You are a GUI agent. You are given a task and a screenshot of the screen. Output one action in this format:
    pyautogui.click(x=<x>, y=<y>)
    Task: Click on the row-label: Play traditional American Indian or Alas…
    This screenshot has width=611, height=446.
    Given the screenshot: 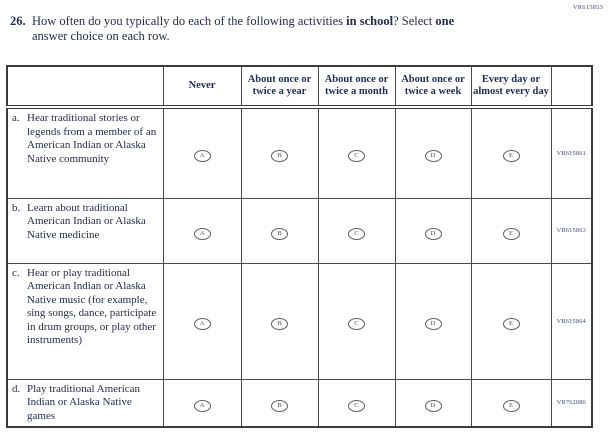 What is the action you would take?
    pyautogui.click(x=84, y=402)
    